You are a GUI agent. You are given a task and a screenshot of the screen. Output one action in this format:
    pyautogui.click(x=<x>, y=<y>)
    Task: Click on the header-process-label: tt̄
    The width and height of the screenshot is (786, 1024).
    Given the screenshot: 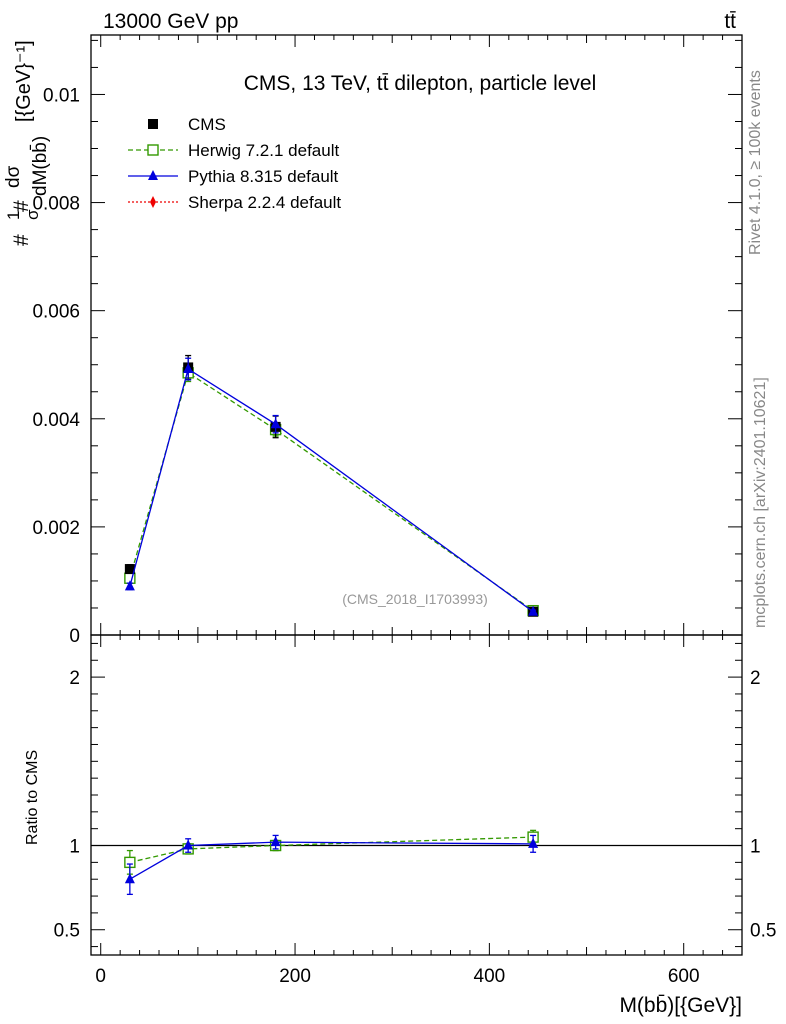 What is the action you would take?
    pyautogui.click(x=730, y=21)
    